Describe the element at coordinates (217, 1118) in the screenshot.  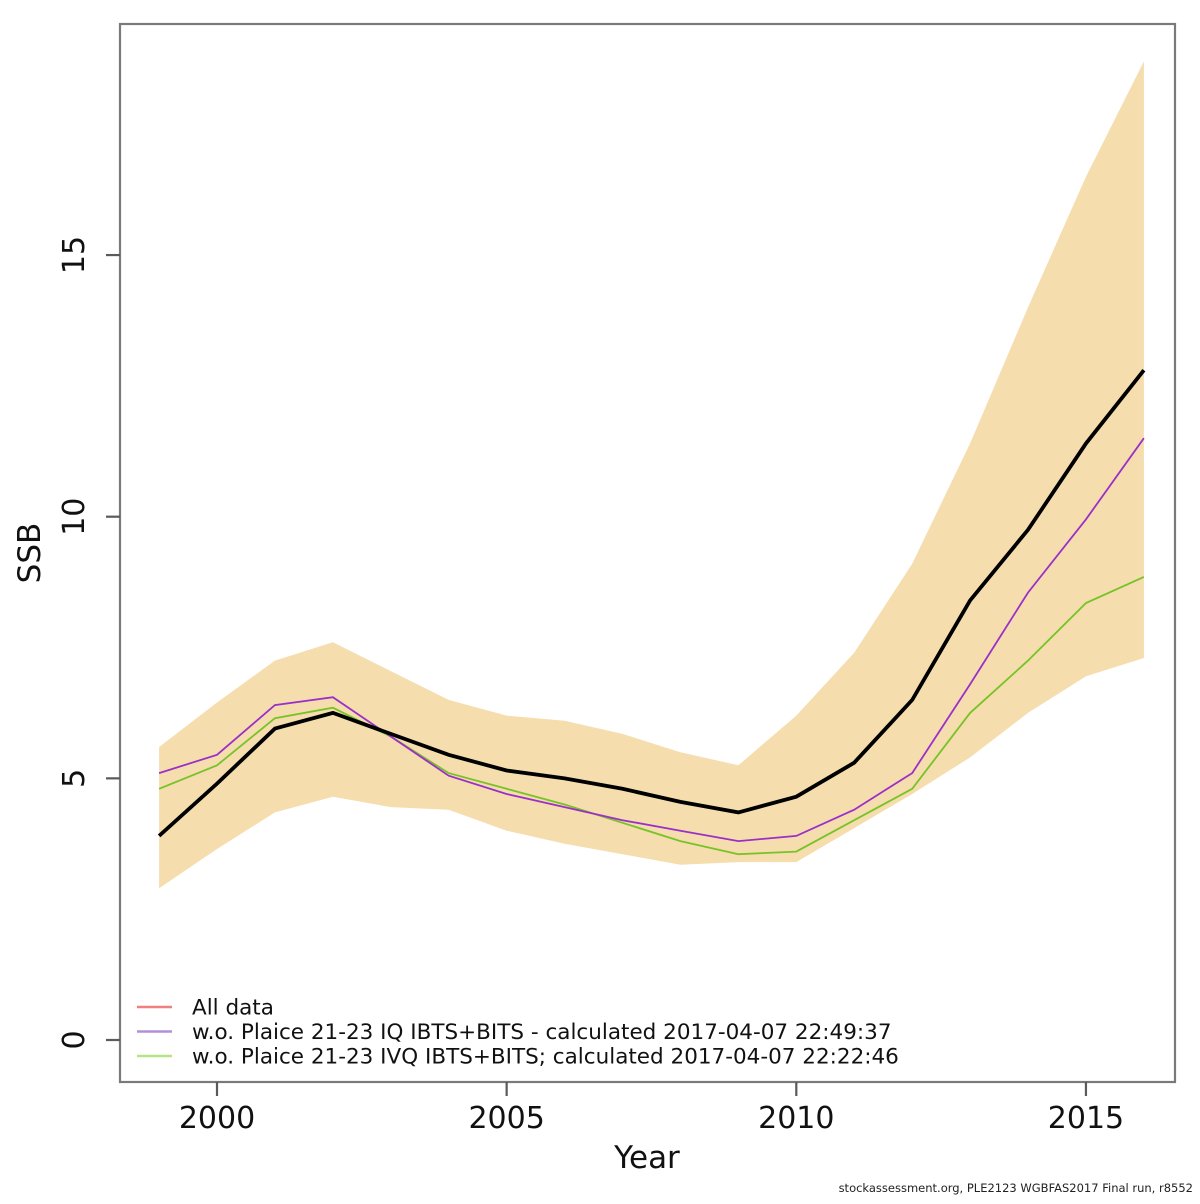
I see `x-tick-label: 2000` at that location.